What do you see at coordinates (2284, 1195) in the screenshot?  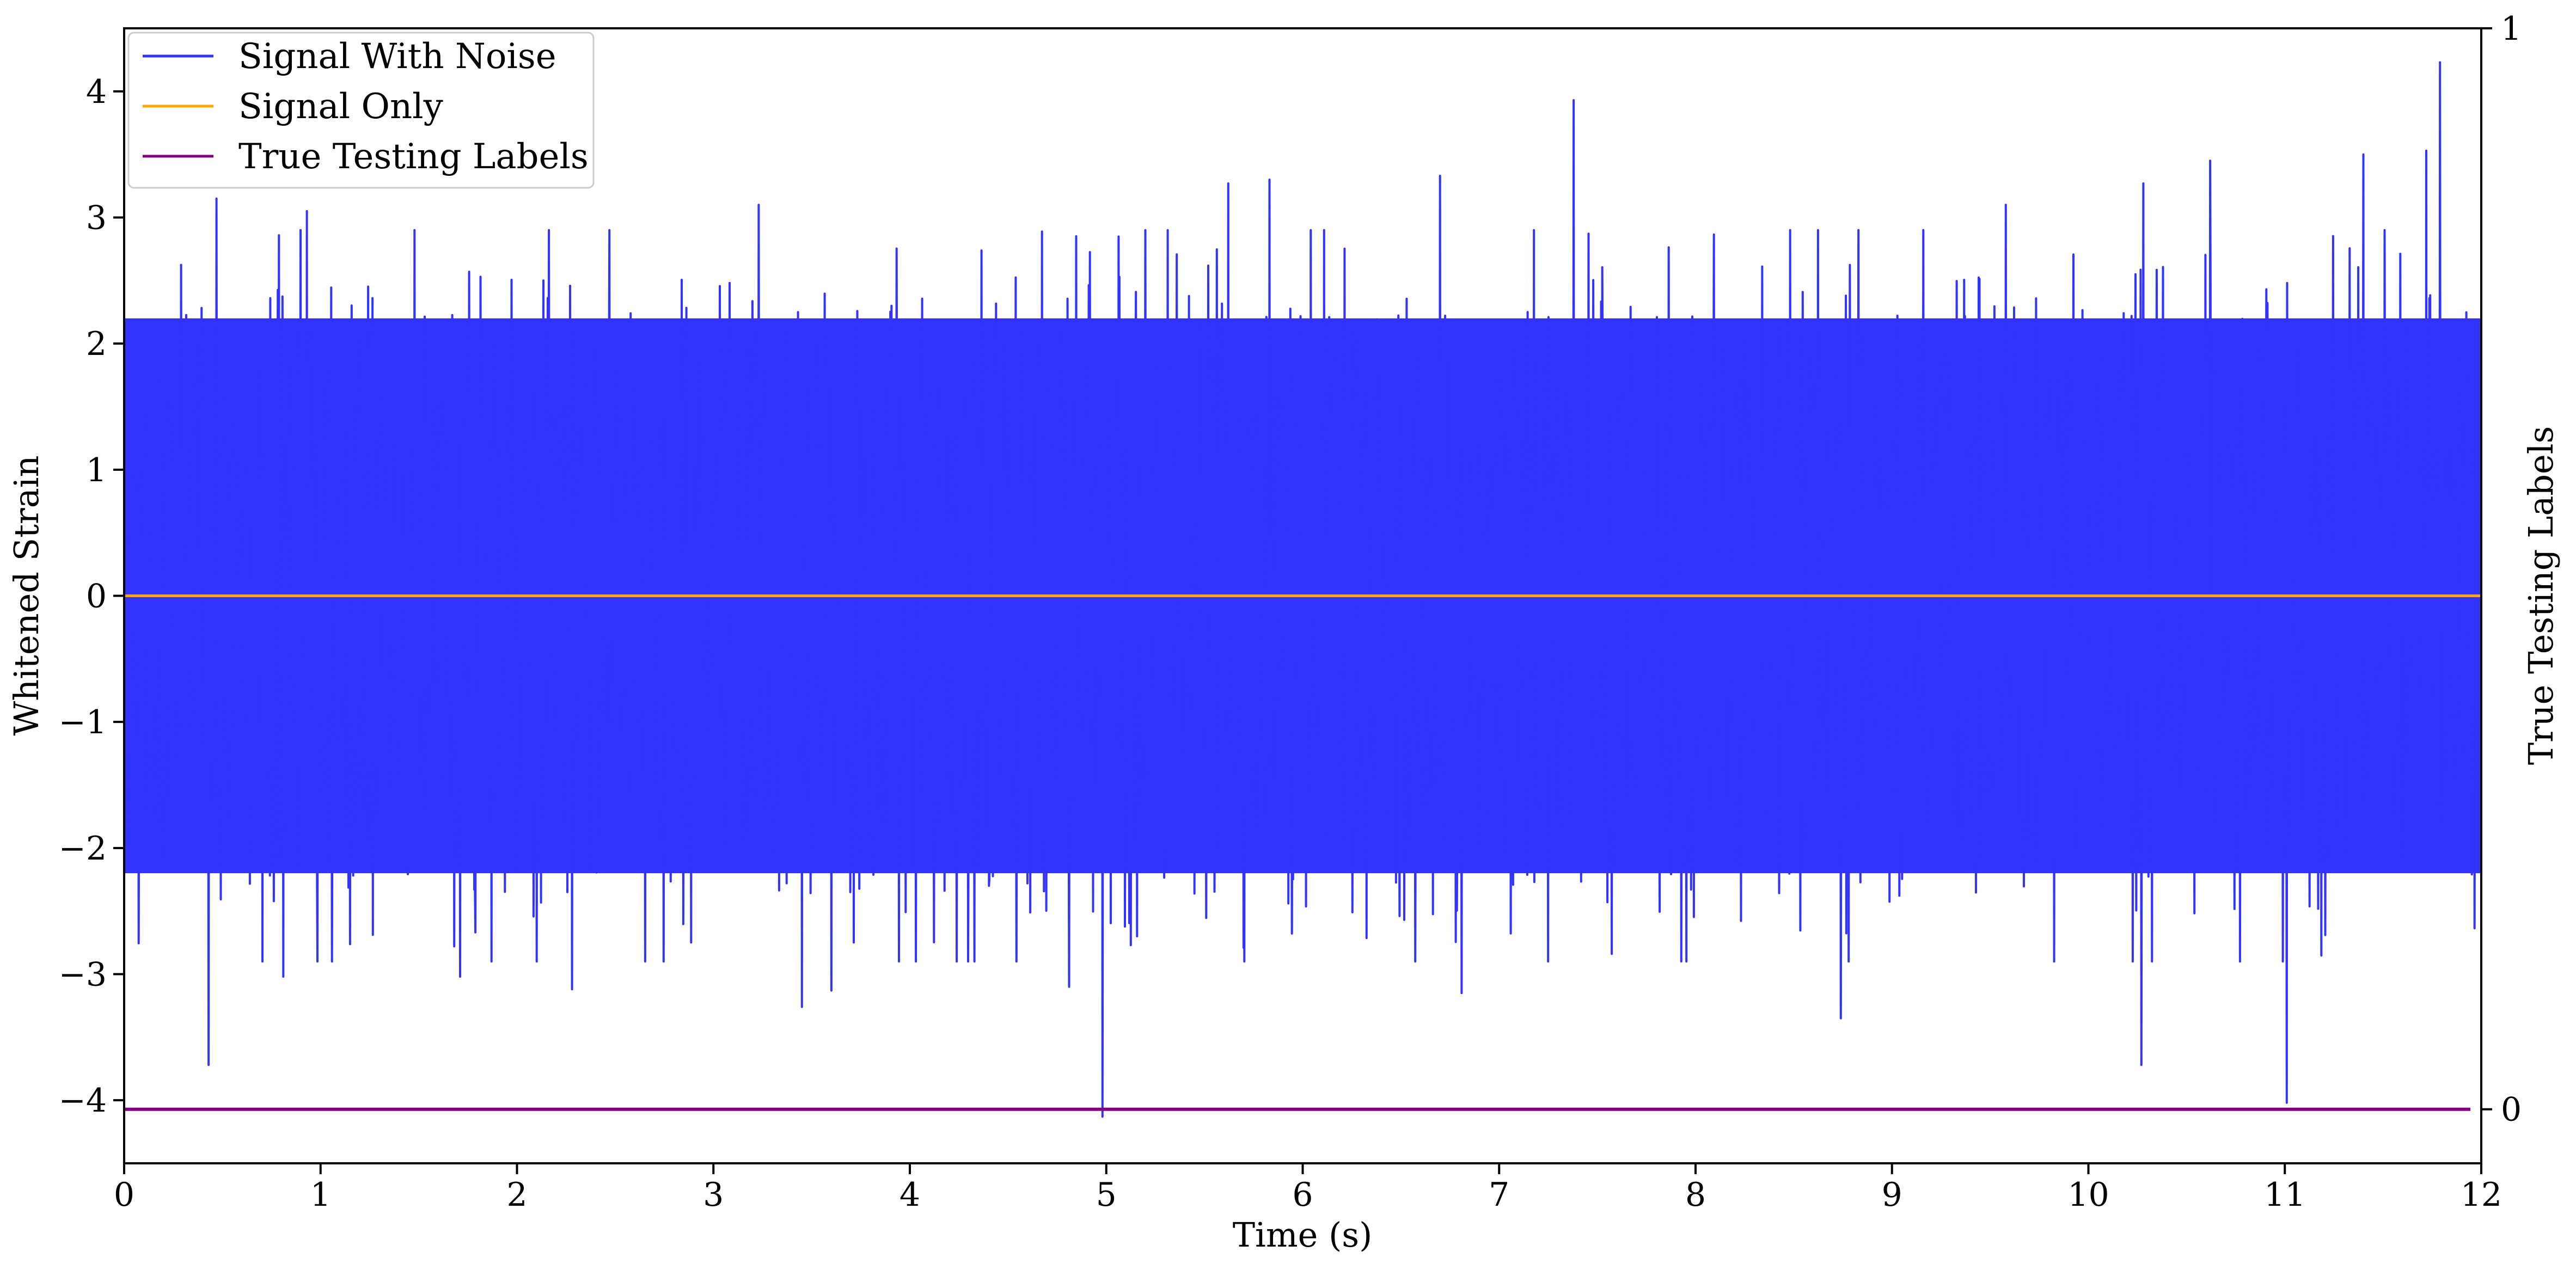 I see `x-tick-label: 11` at bounding box center [2284, 1195].